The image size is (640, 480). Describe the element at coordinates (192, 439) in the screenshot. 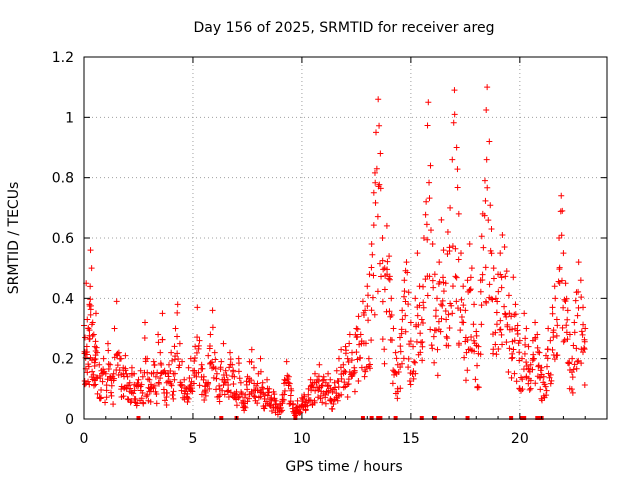

I see `x-tick-label: 5` at that location.